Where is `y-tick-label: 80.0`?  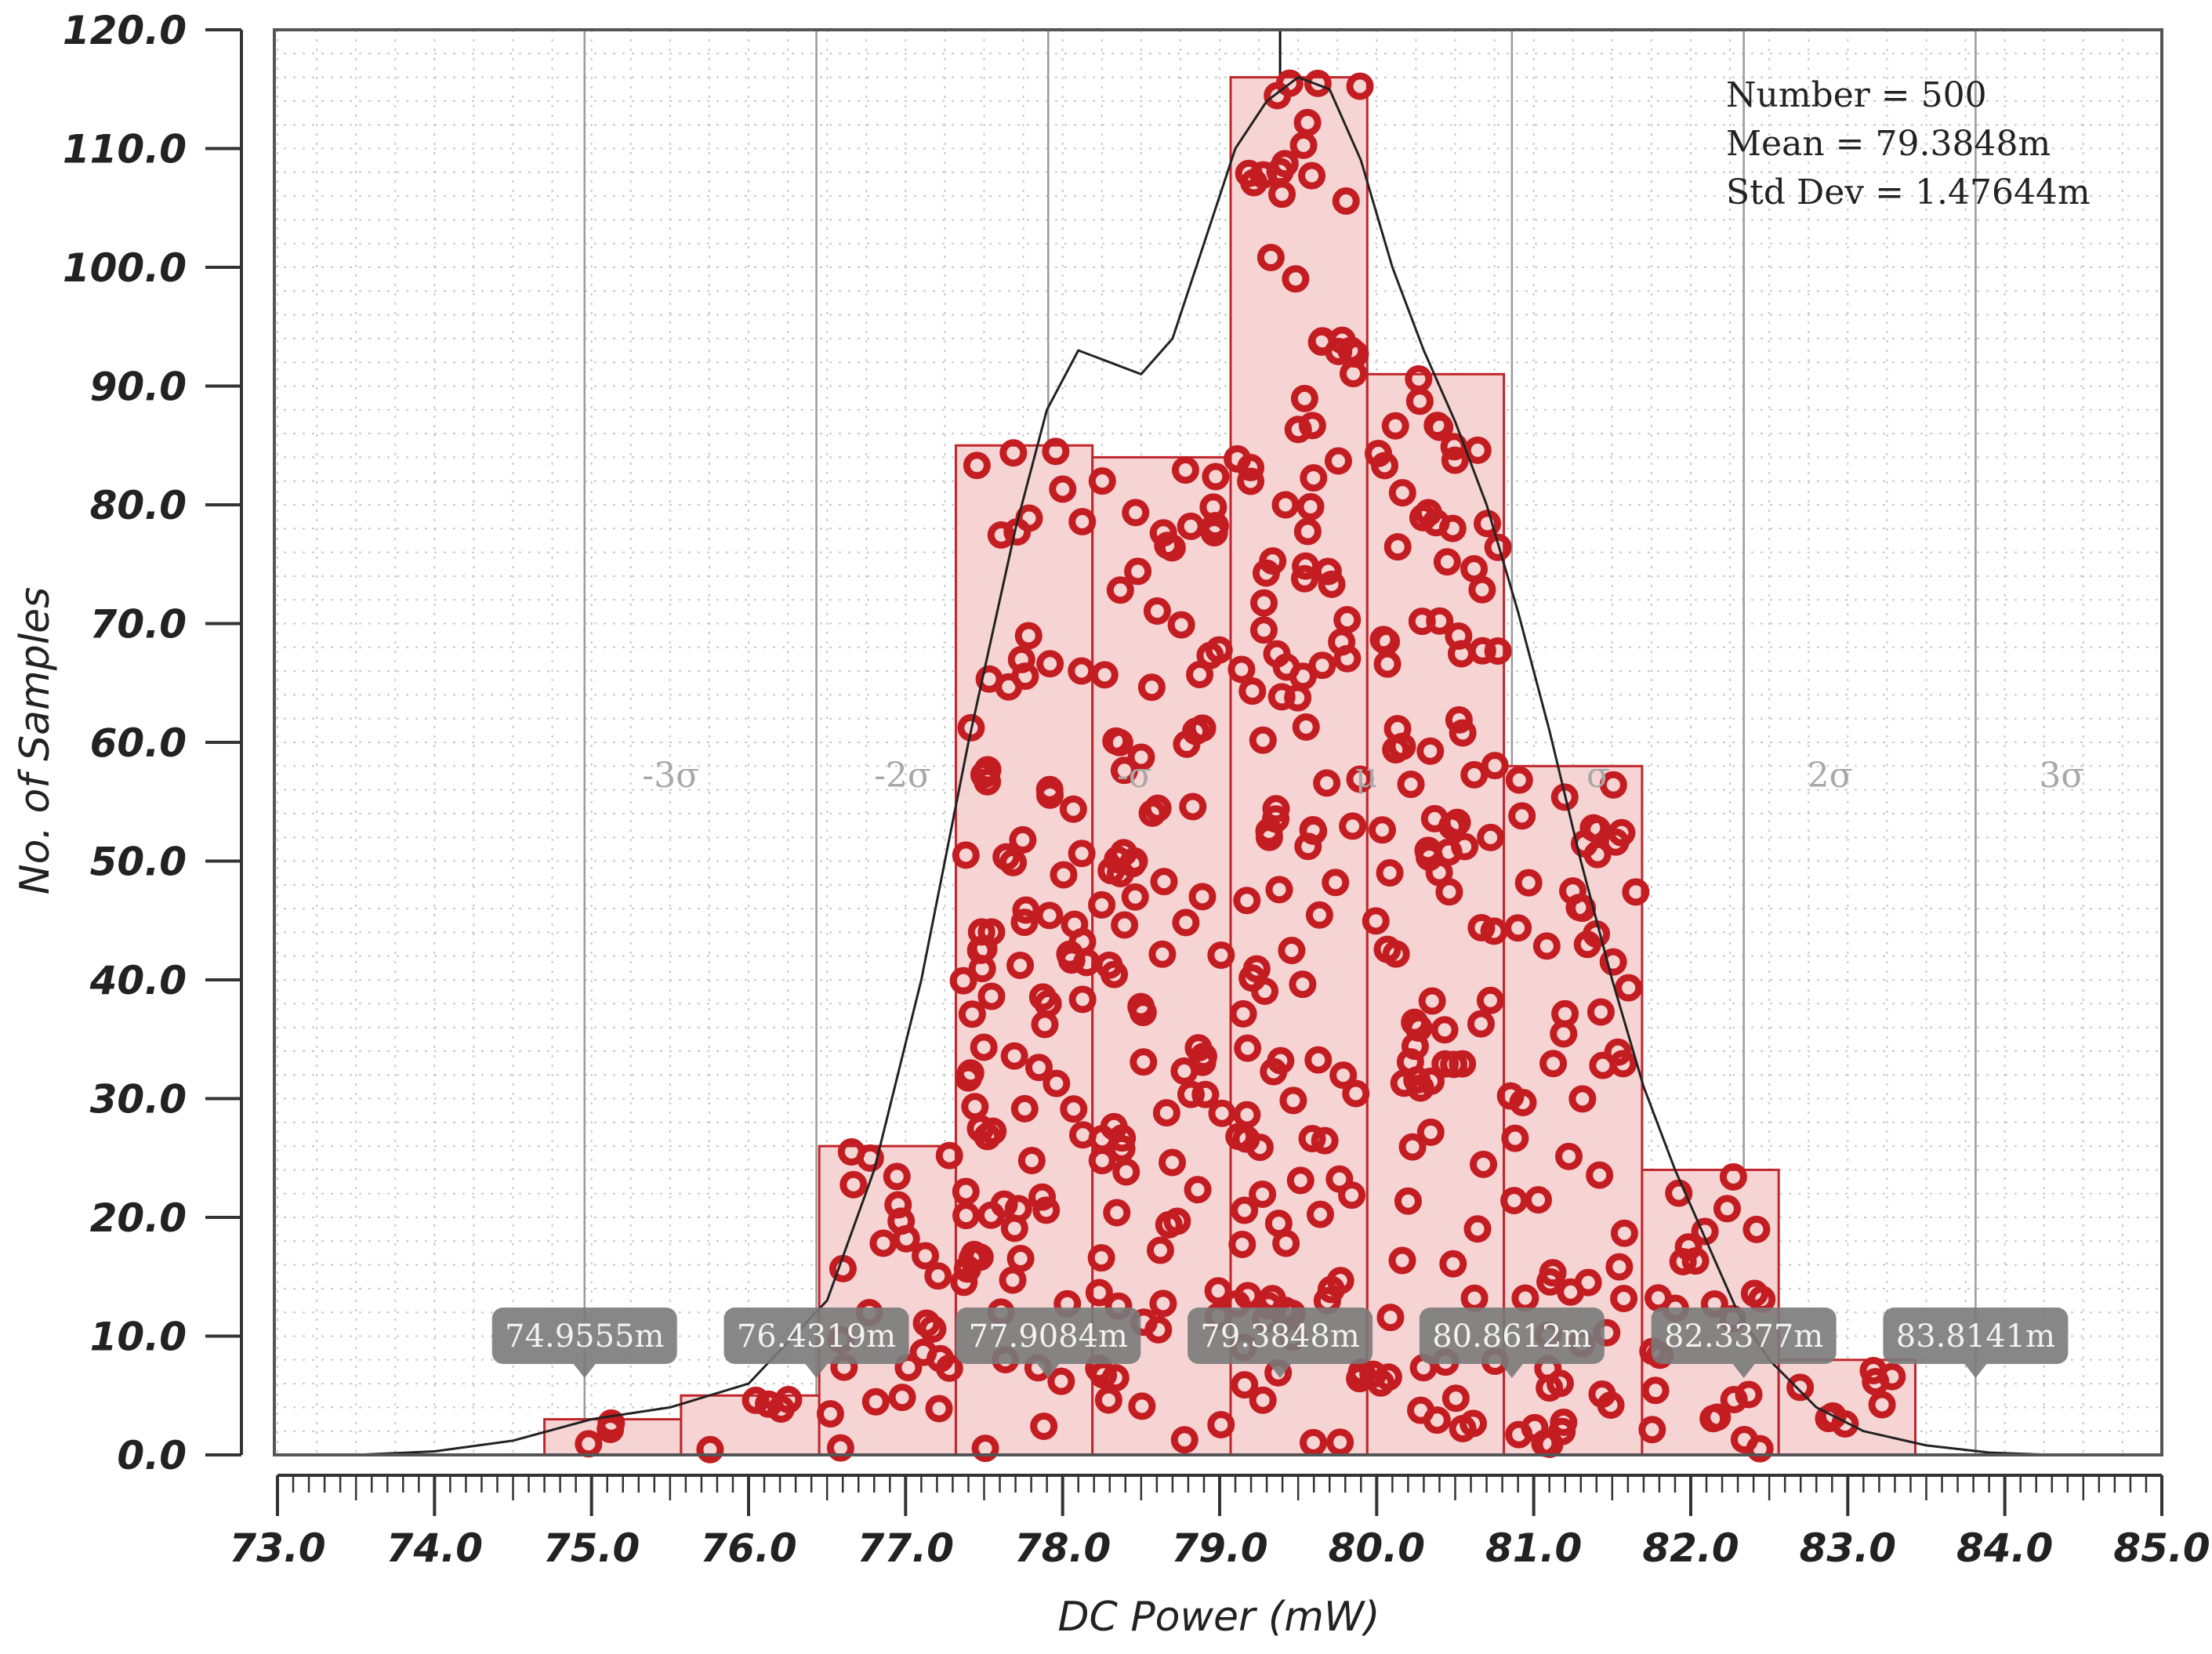
y-tick-label: 80.0 is located at coordinates (138, 505).